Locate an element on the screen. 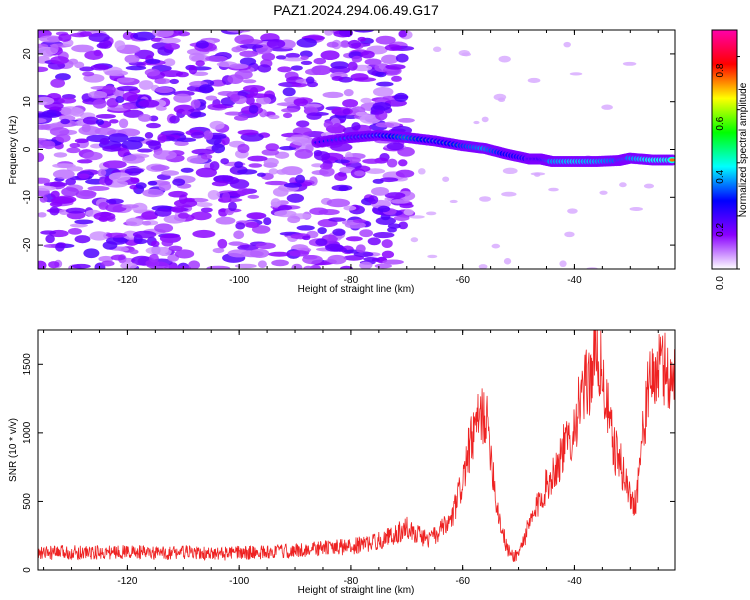  x-tick-label: -100 is located at coordinates (239, 581).